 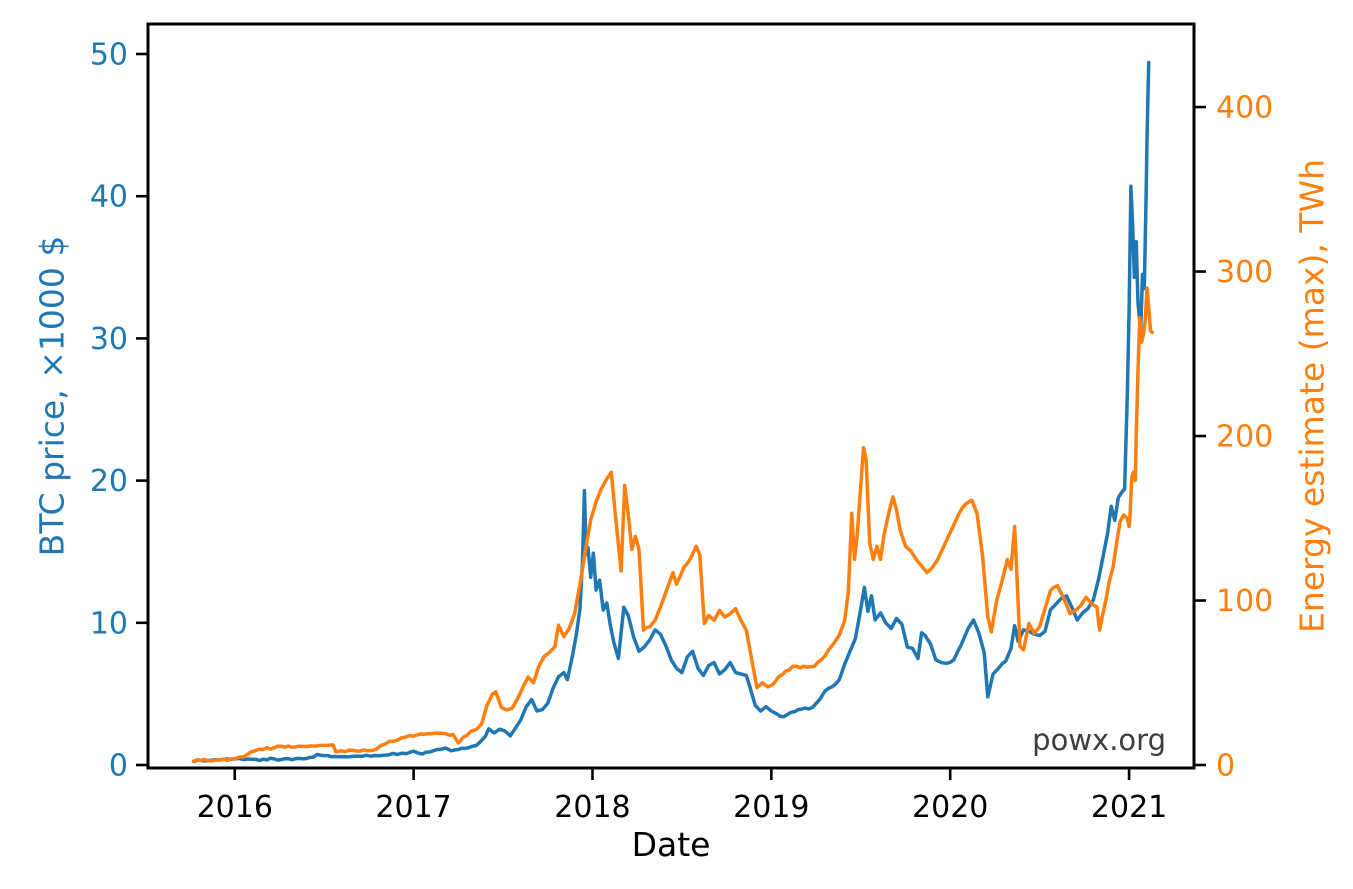 I want to click on y-right-tick-label: 400, so click(x=1244, y=108).